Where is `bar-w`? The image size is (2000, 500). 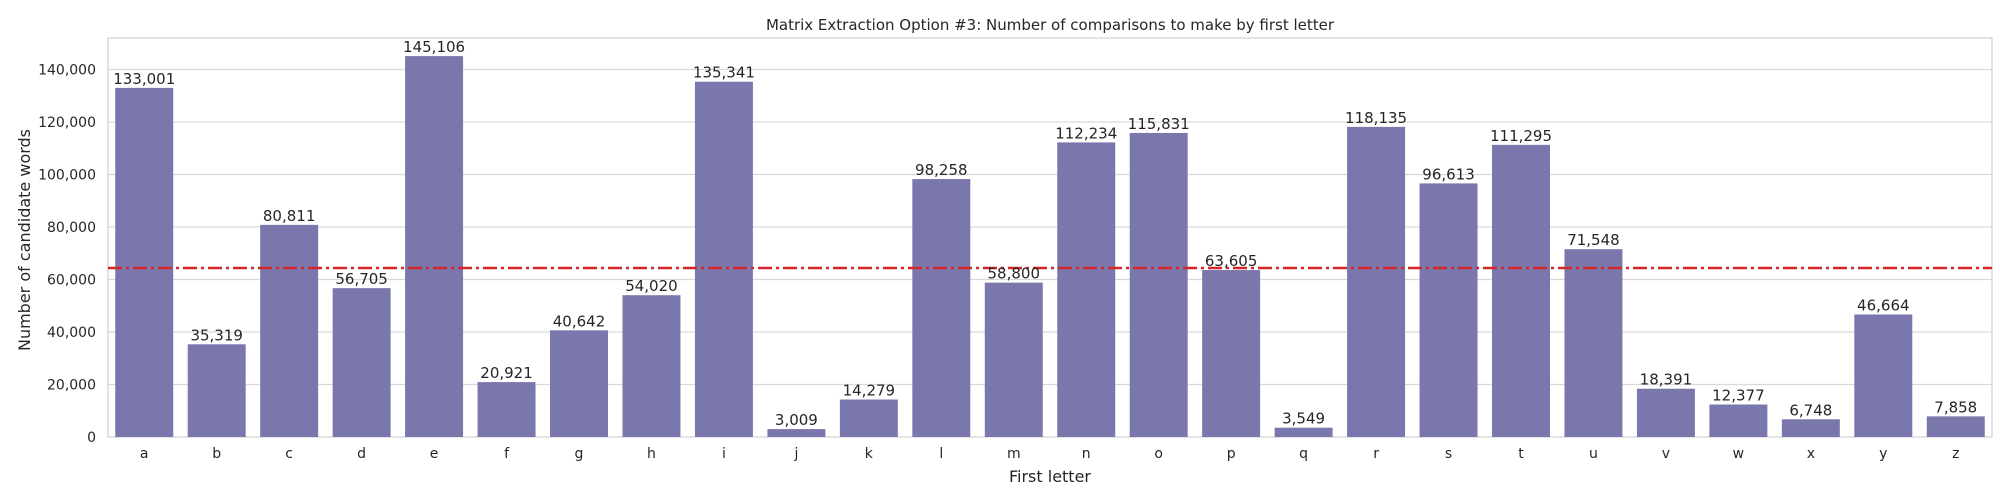 bar-w is located at coordinates (1738, 420).